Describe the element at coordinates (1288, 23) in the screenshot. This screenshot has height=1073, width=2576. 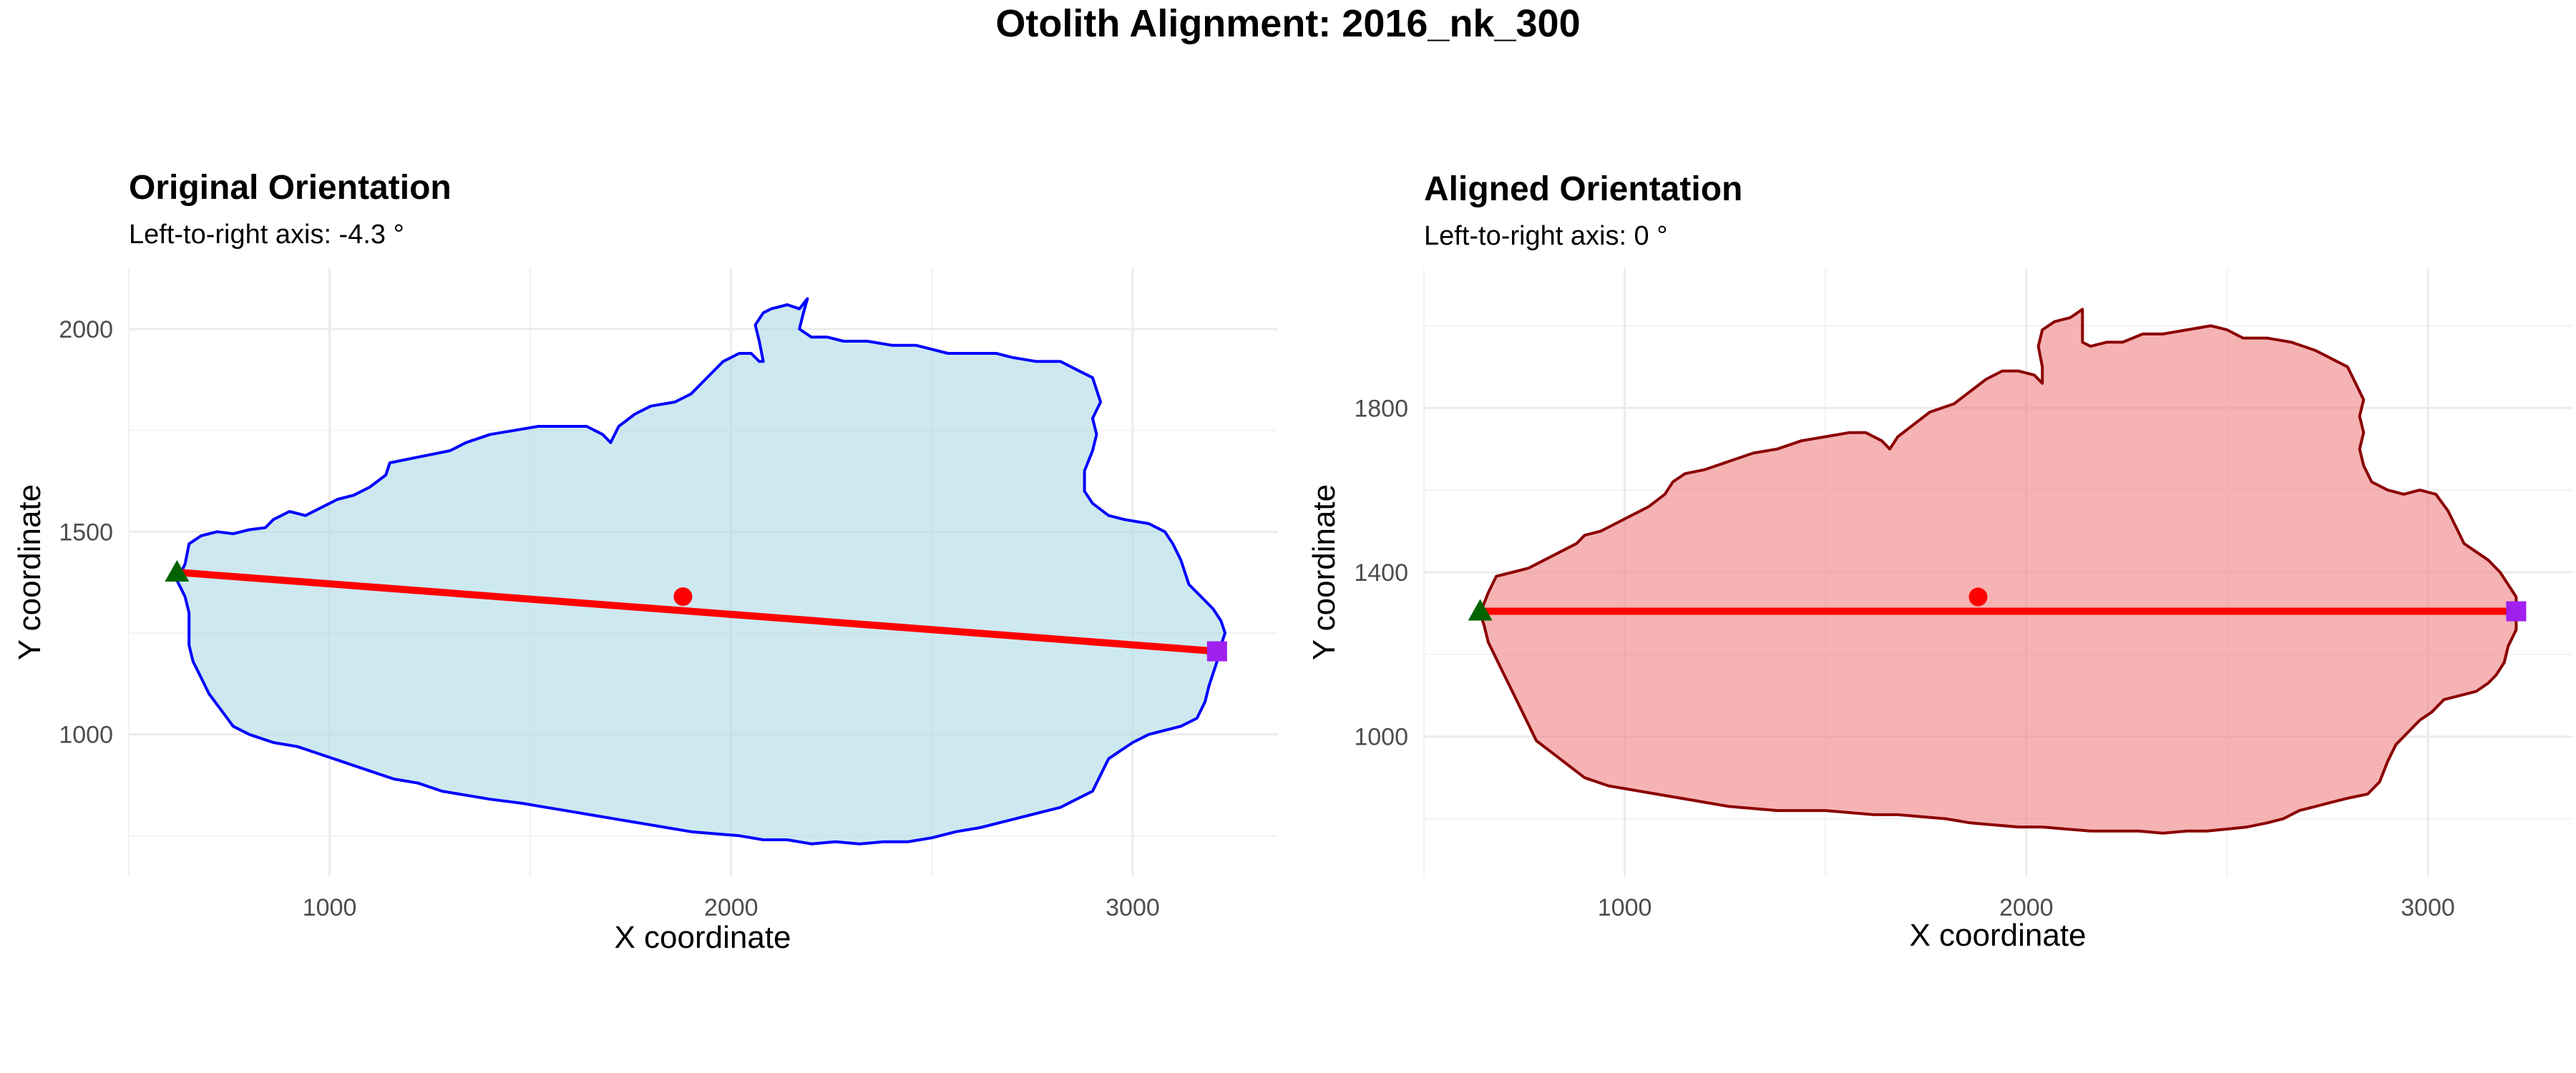
I see `figure-title: Otolith Alignment: 2016_nk_300` at that location.